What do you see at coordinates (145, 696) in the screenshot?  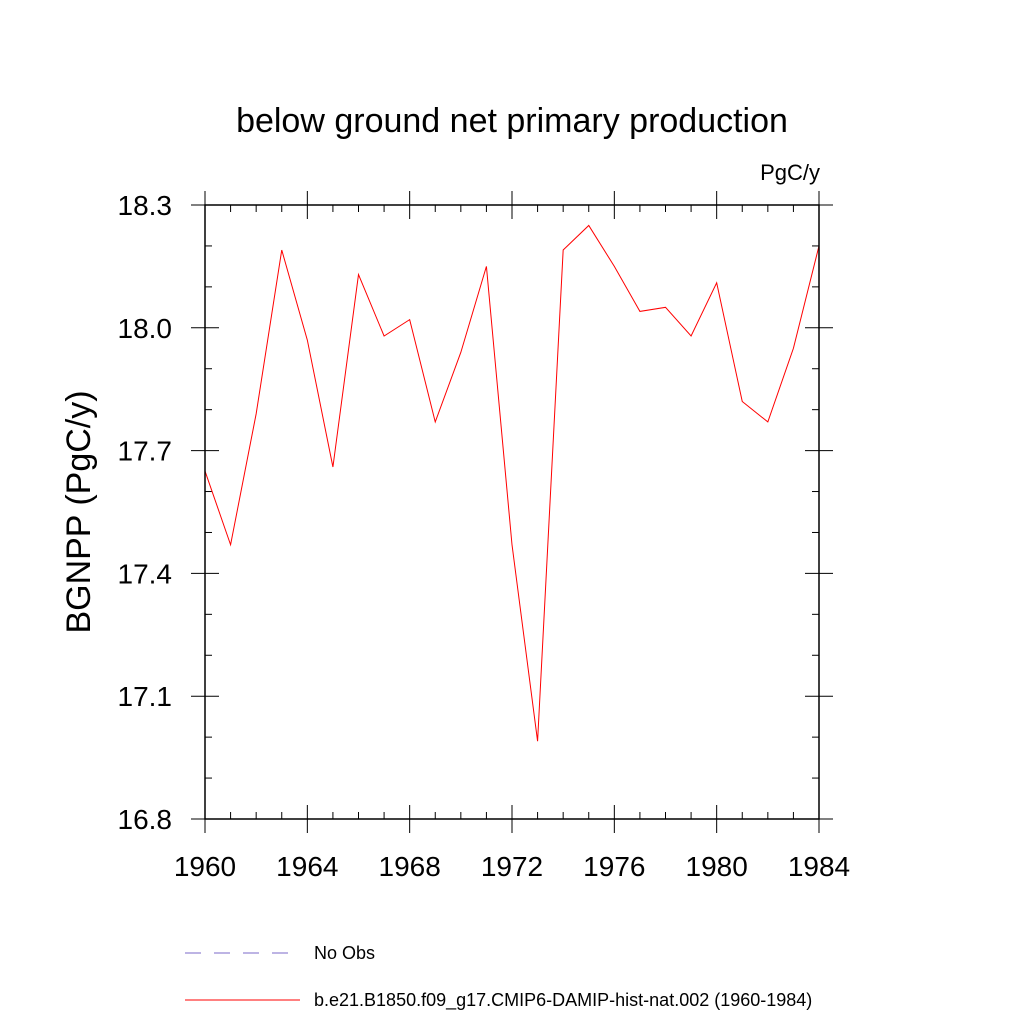 I see `y-tick-label: 17.1` at bounding box center [145, 696].